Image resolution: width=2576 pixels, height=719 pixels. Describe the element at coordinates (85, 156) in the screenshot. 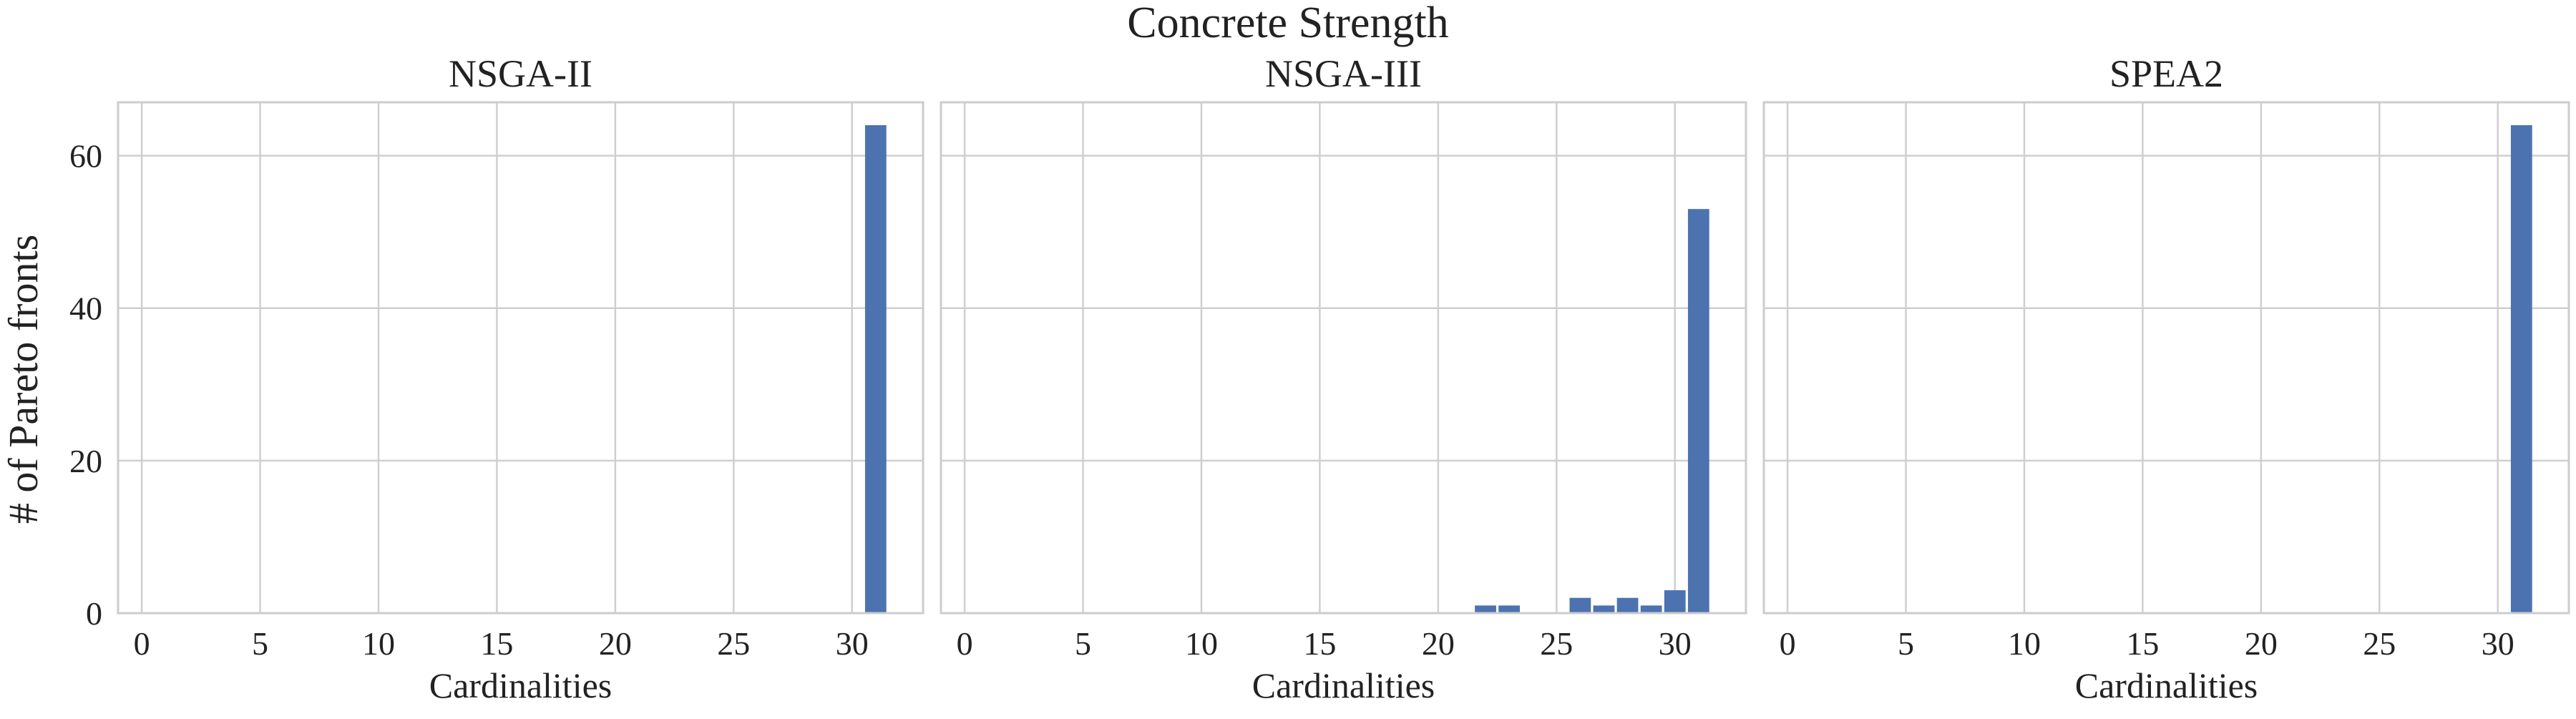

I see `y-tick-label: 60` at that location.